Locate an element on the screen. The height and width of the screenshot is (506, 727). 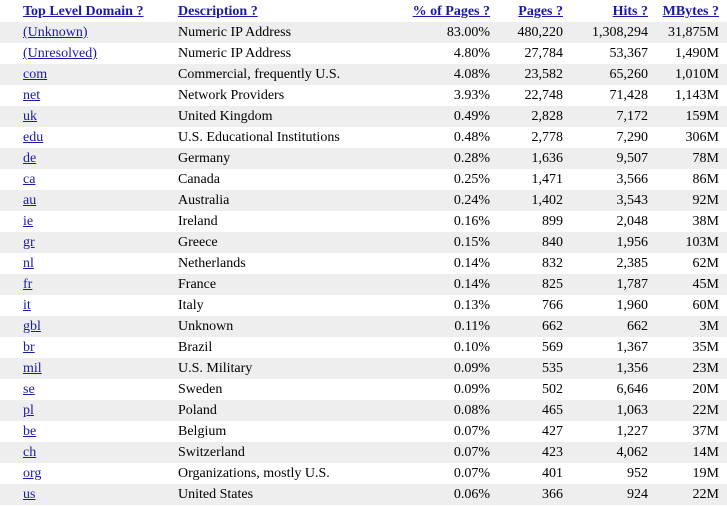
hits-cell: 1,308,294 is located at coordinates (620, 32).